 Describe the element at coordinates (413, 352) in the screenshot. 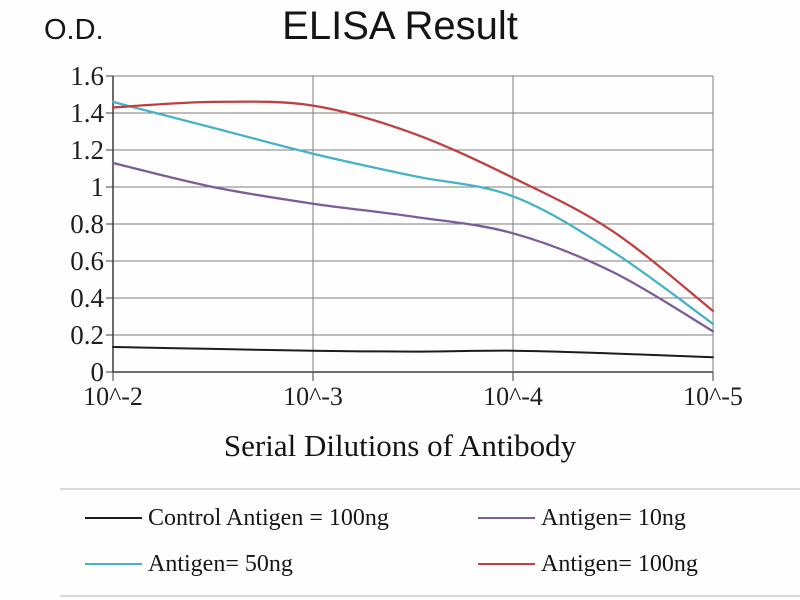

I see `series-line-control-antigen-100ng` at that location.